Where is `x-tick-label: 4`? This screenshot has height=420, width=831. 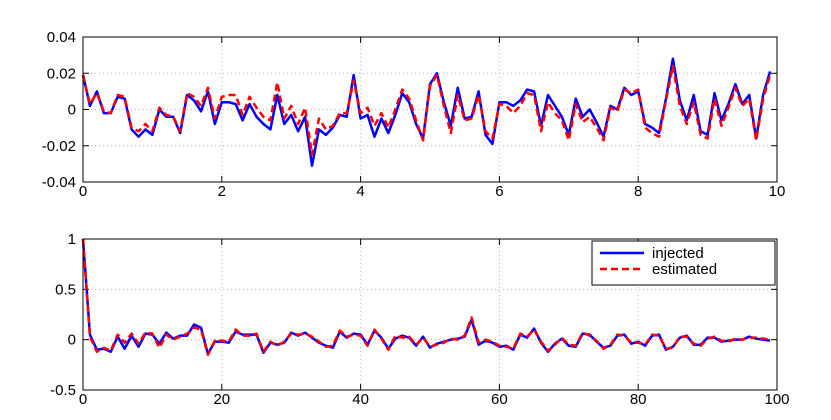 x-tick-label: 4 is located at coordinates (360, 191).